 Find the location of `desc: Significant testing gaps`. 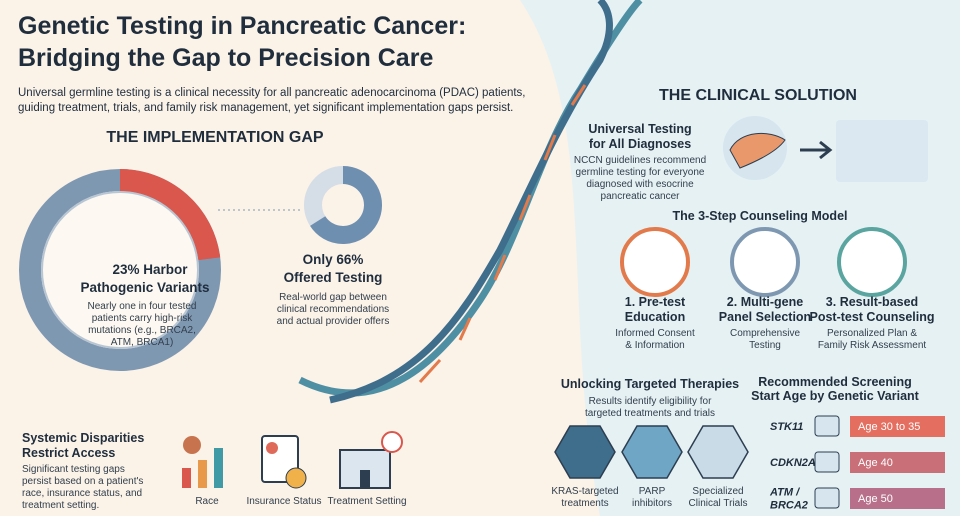

desc: Significant testing gaps is located at coordinates (73, 469).